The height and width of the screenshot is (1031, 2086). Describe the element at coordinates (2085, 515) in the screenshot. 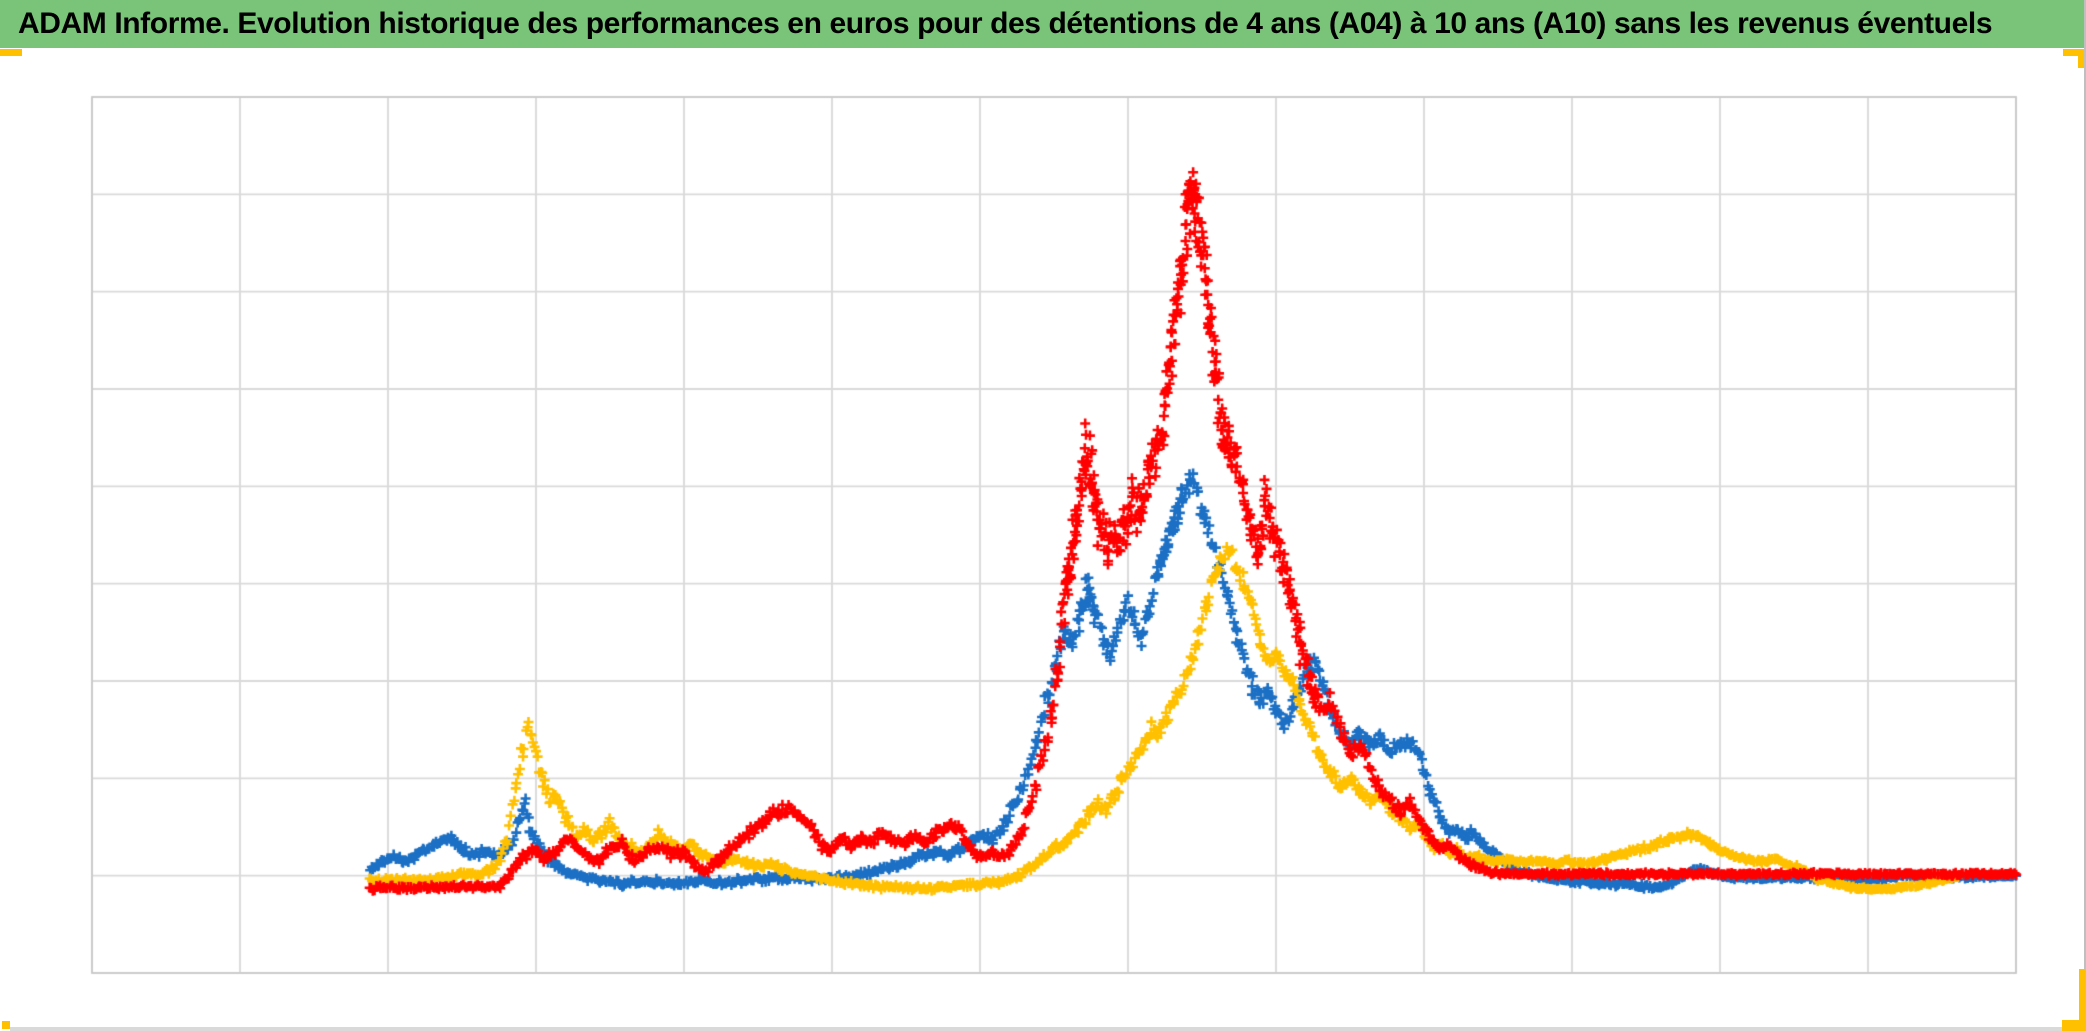

I see `page-right-edge` at that location.